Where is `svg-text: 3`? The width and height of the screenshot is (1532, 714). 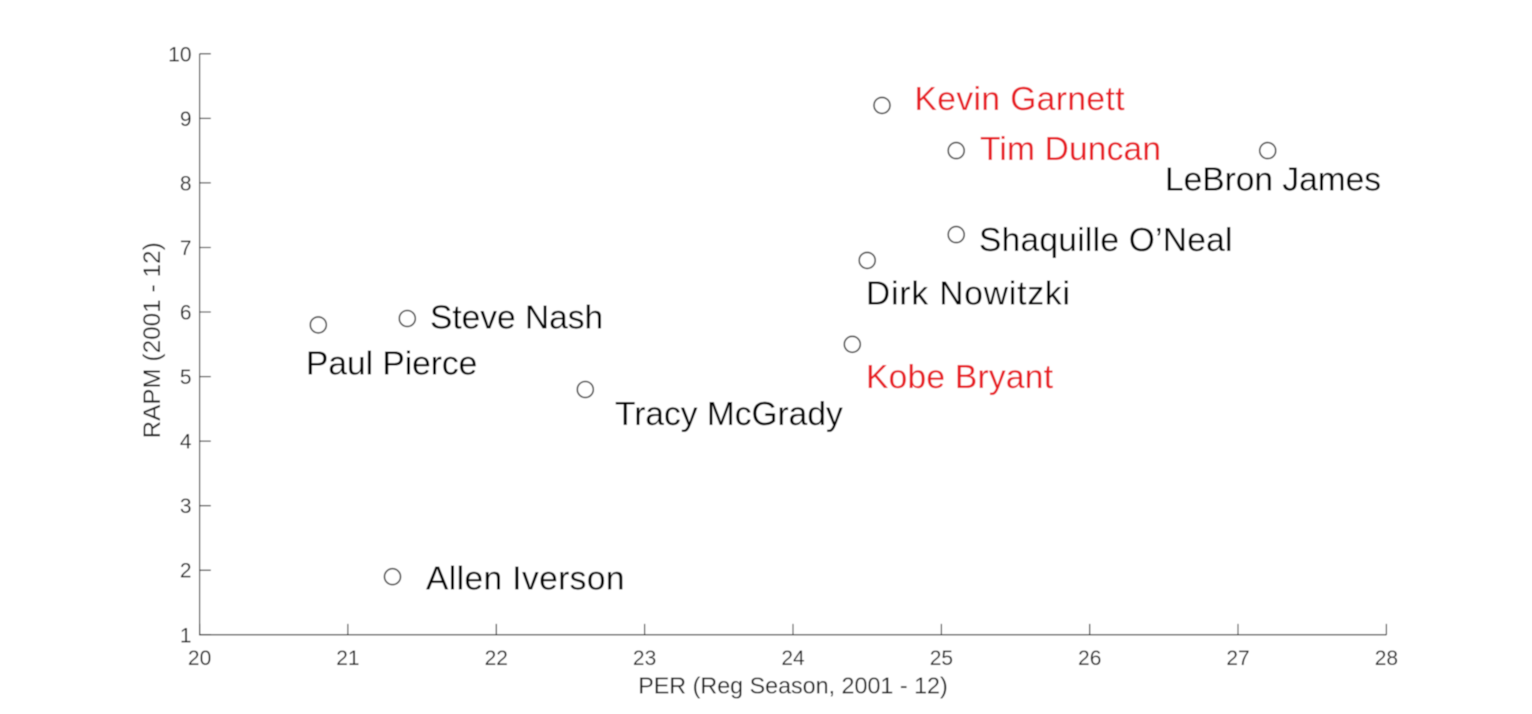 svg-text: 3 is located at coordinates (186, 506).